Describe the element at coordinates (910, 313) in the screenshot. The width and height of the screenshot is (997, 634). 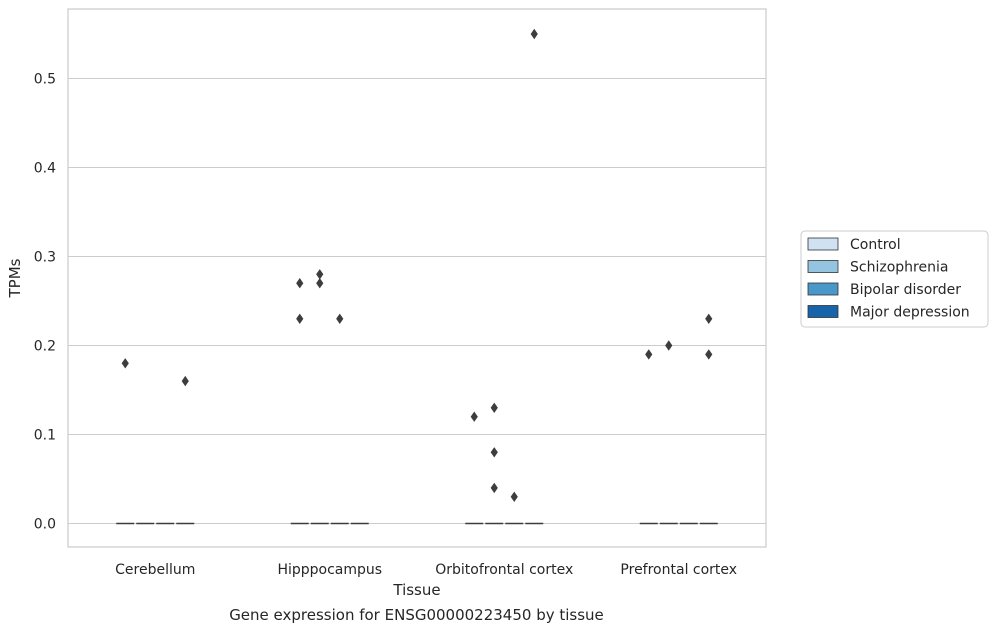
I see `legend-label: Major depression` at that location.